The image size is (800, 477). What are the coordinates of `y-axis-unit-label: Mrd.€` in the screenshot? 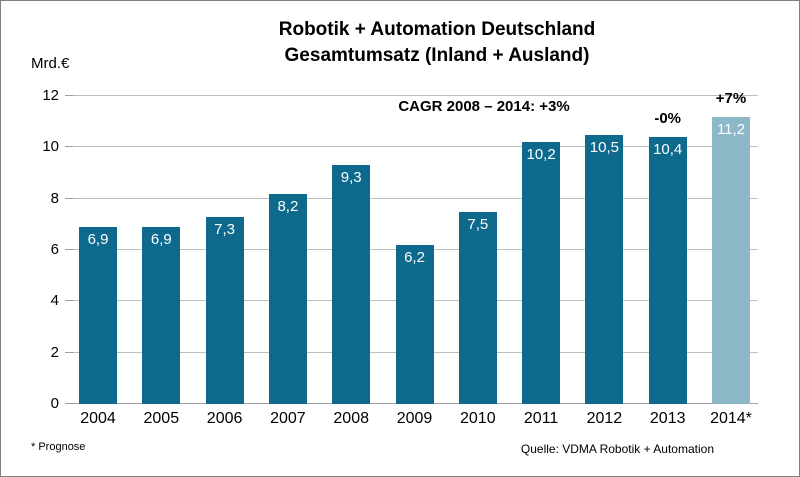 It's located at (50, 63).